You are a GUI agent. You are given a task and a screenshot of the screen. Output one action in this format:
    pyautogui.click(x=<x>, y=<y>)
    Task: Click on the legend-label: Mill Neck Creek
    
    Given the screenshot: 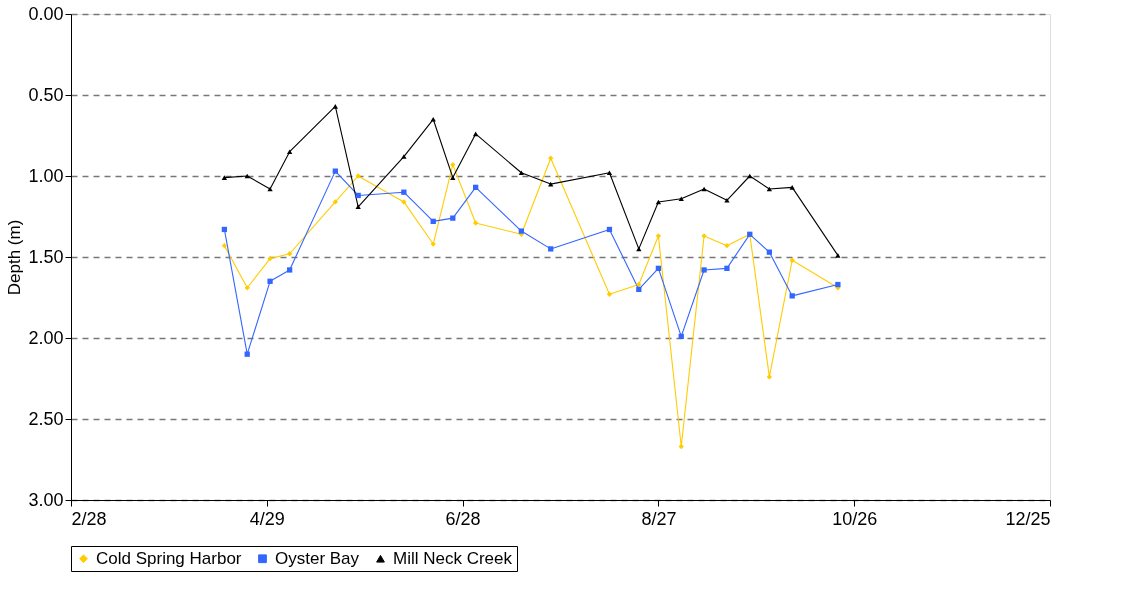 What is the action you would take?
    pyautogui.click(x=453, y=558)
    